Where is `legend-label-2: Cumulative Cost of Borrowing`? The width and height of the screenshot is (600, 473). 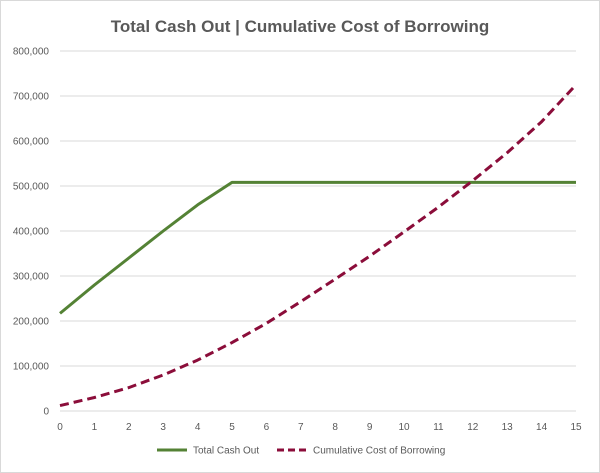 legend-label-2: Cumulative Cost of Borrowing is located at coordinates (379, 451).